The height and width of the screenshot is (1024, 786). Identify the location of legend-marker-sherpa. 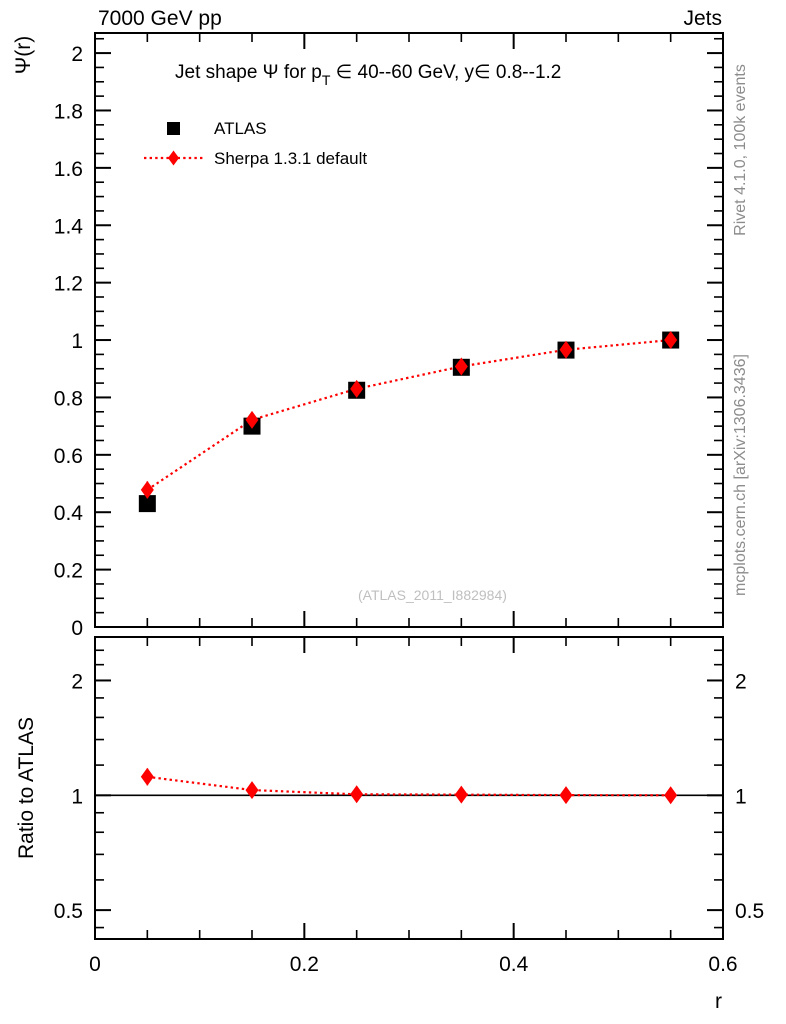
(173, 158).